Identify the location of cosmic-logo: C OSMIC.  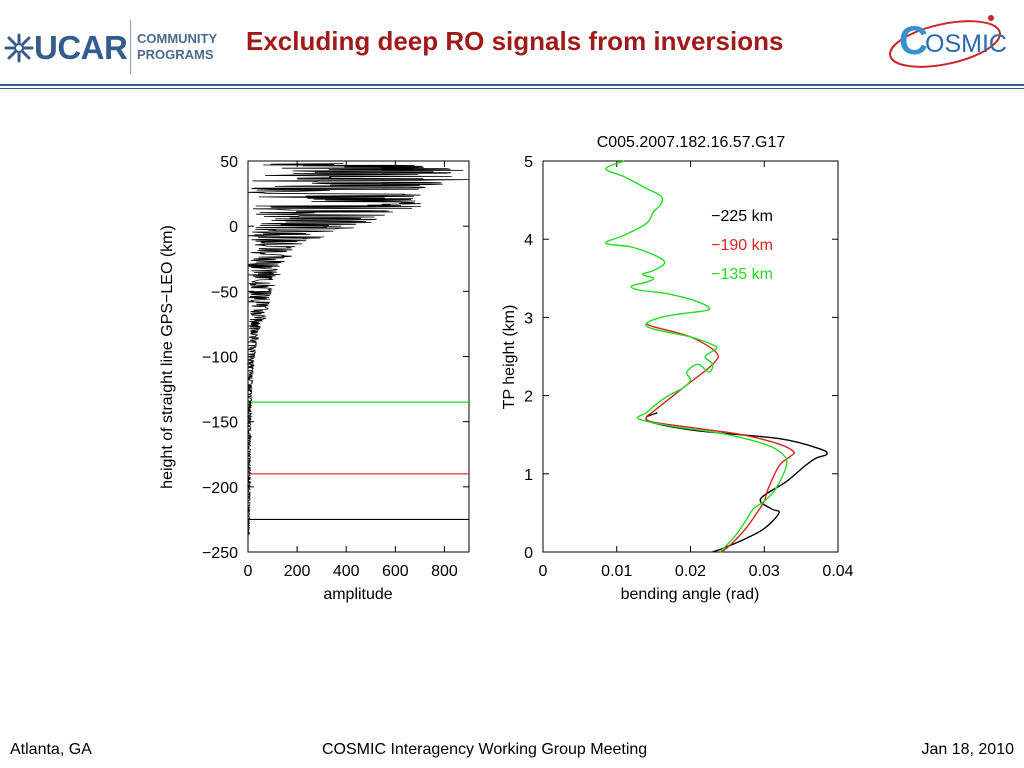
(948, 41).